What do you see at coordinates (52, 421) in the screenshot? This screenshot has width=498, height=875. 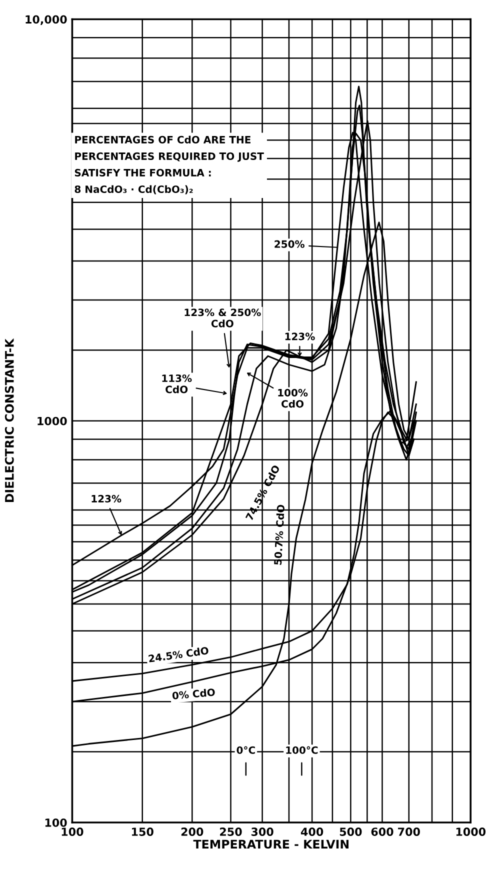 I see `y-tick-label: 1000` at bounding box center [52, 421].